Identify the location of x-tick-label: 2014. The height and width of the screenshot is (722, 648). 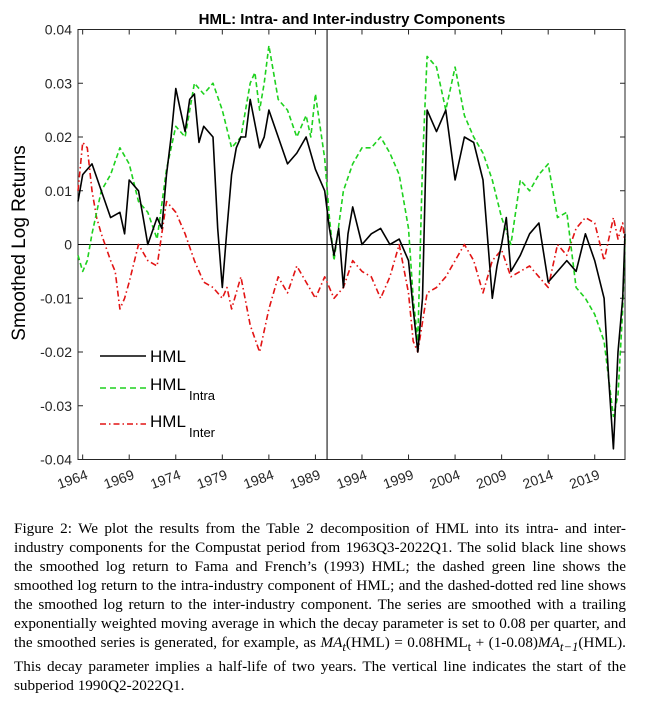
(537, 479).